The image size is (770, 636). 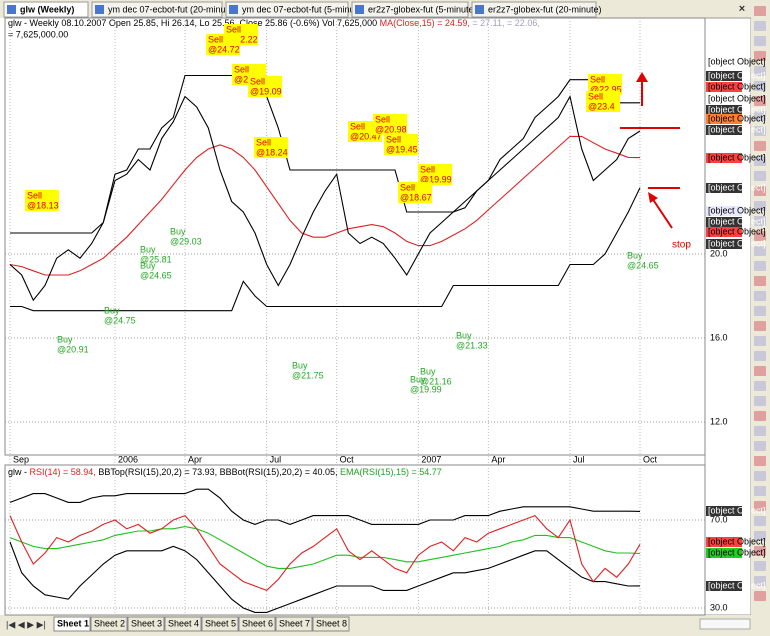 I want to click on sheet-label: Sheet 4, so click(x=183, y=623).